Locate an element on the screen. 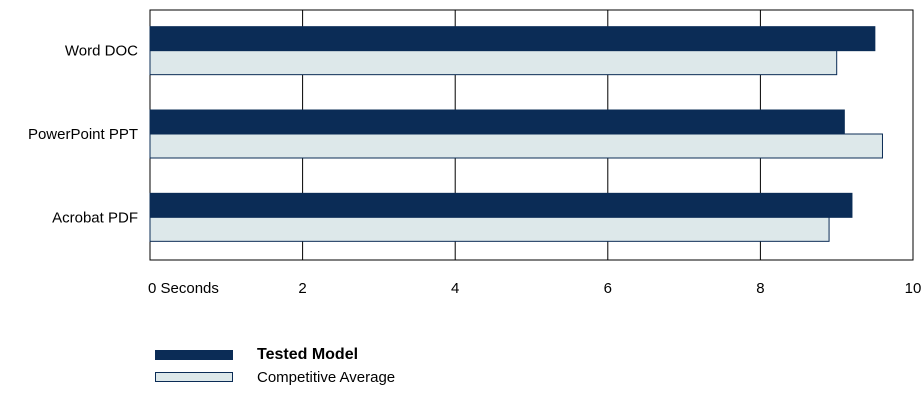  x-tick-label: 0 Seconds is located at coordinates (183, 288).